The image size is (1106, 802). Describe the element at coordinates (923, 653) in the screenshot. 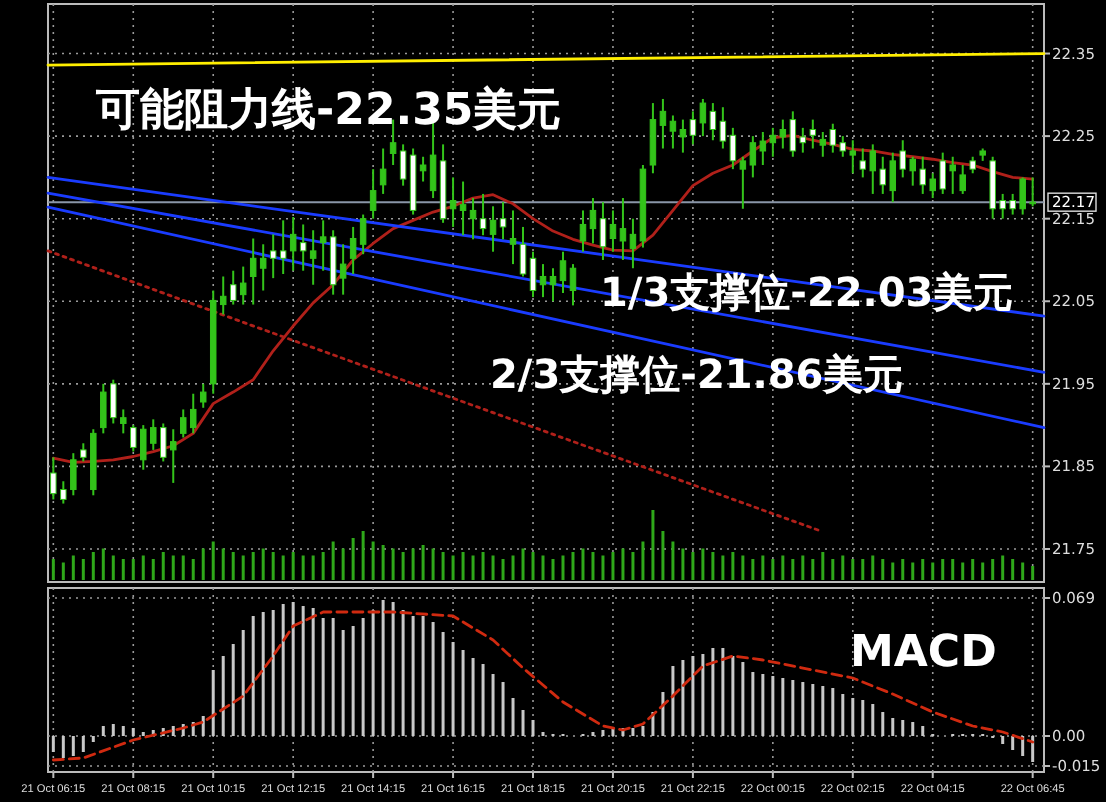

I see `annotation: MACD` at that location.